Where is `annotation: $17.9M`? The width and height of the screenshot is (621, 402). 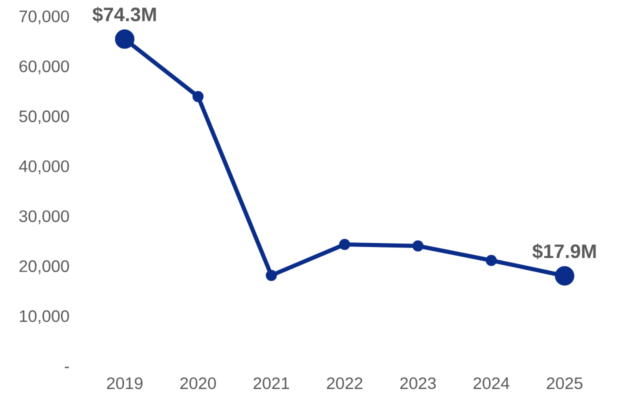 annotation: $17.9M is located at coordinates (564, 252).